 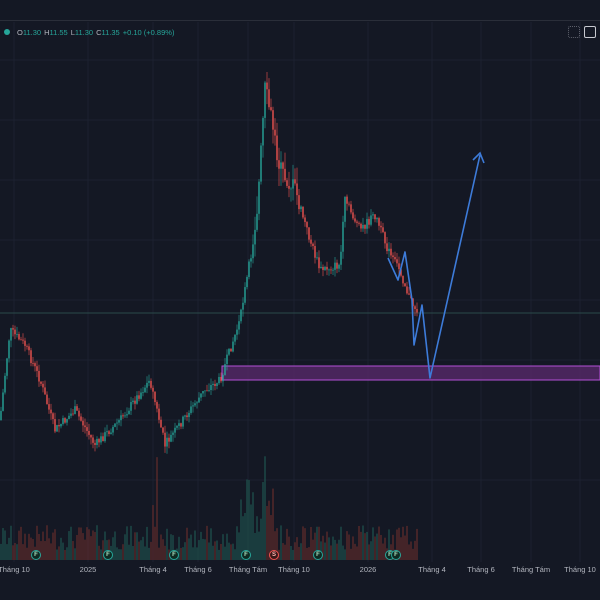 I want to click on close-label: C, so click(x=99, y=32).